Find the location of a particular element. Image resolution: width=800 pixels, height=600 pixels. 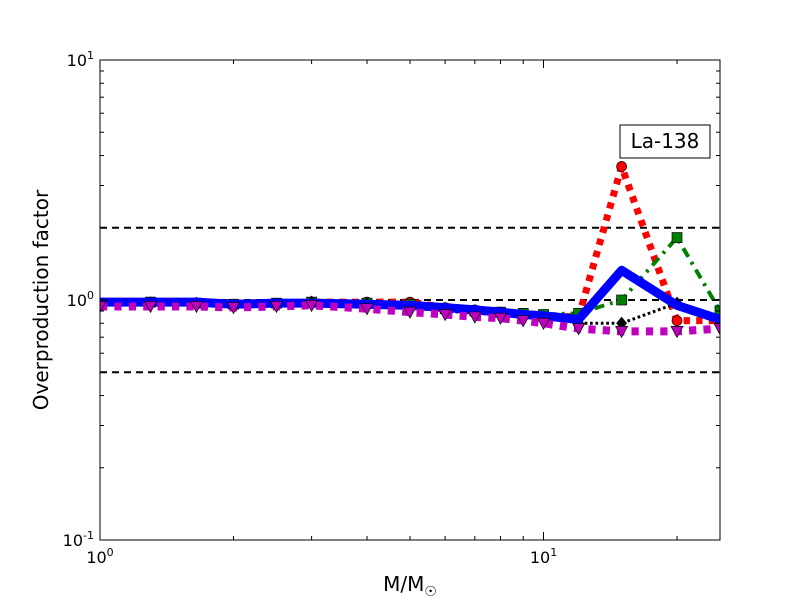

annotation-label: La-138 is located at coordinates (665, 141).